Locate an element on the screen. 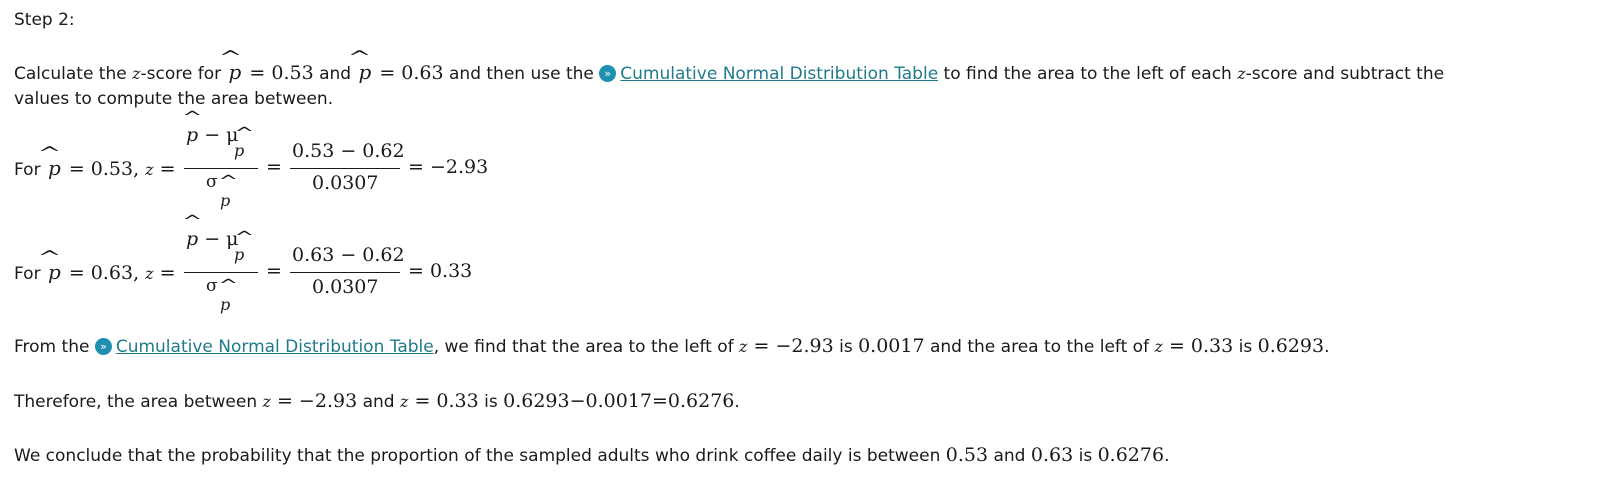  intro-line-2: values to compute the area between. is located at coordinates (173, 99).